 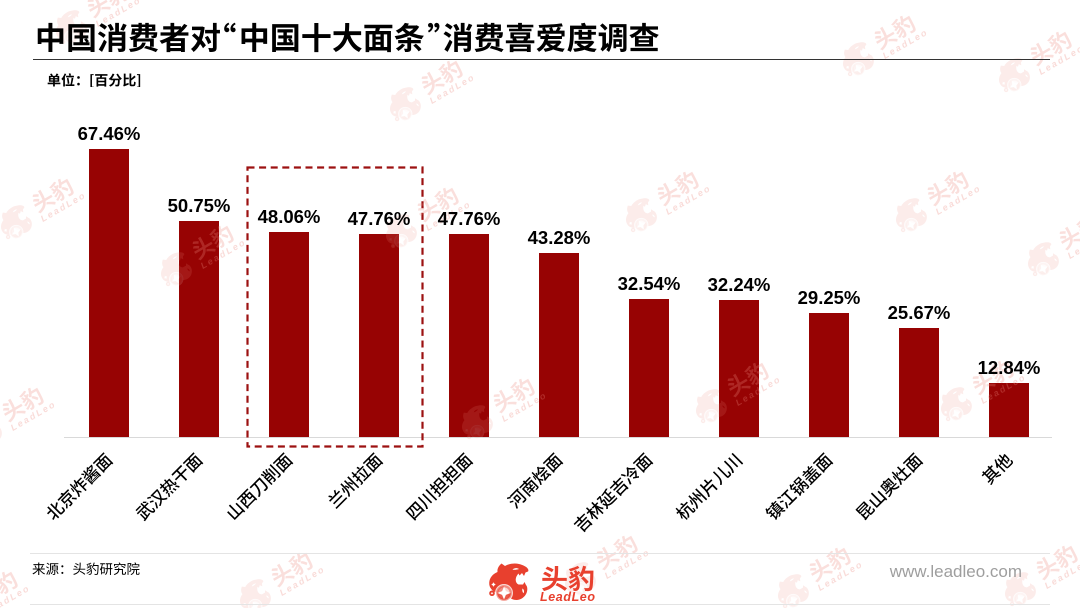 What do you see at coordinates (919, 312) in the screenshot?
I see `value-label: 25.67%` at bounding box center [919, 312].